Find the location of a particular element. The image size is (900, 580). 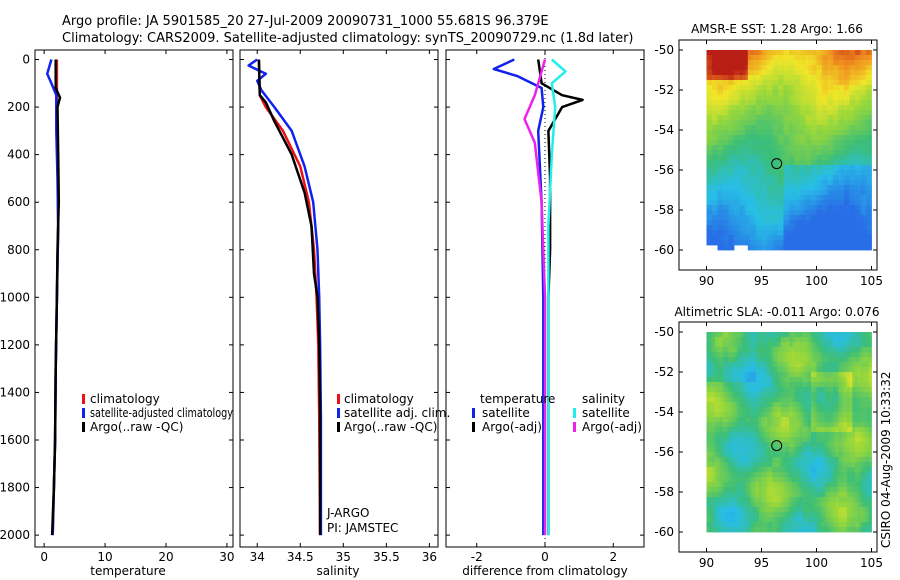

legend-swatch-temp-argo is located at coordinates (473, 427).